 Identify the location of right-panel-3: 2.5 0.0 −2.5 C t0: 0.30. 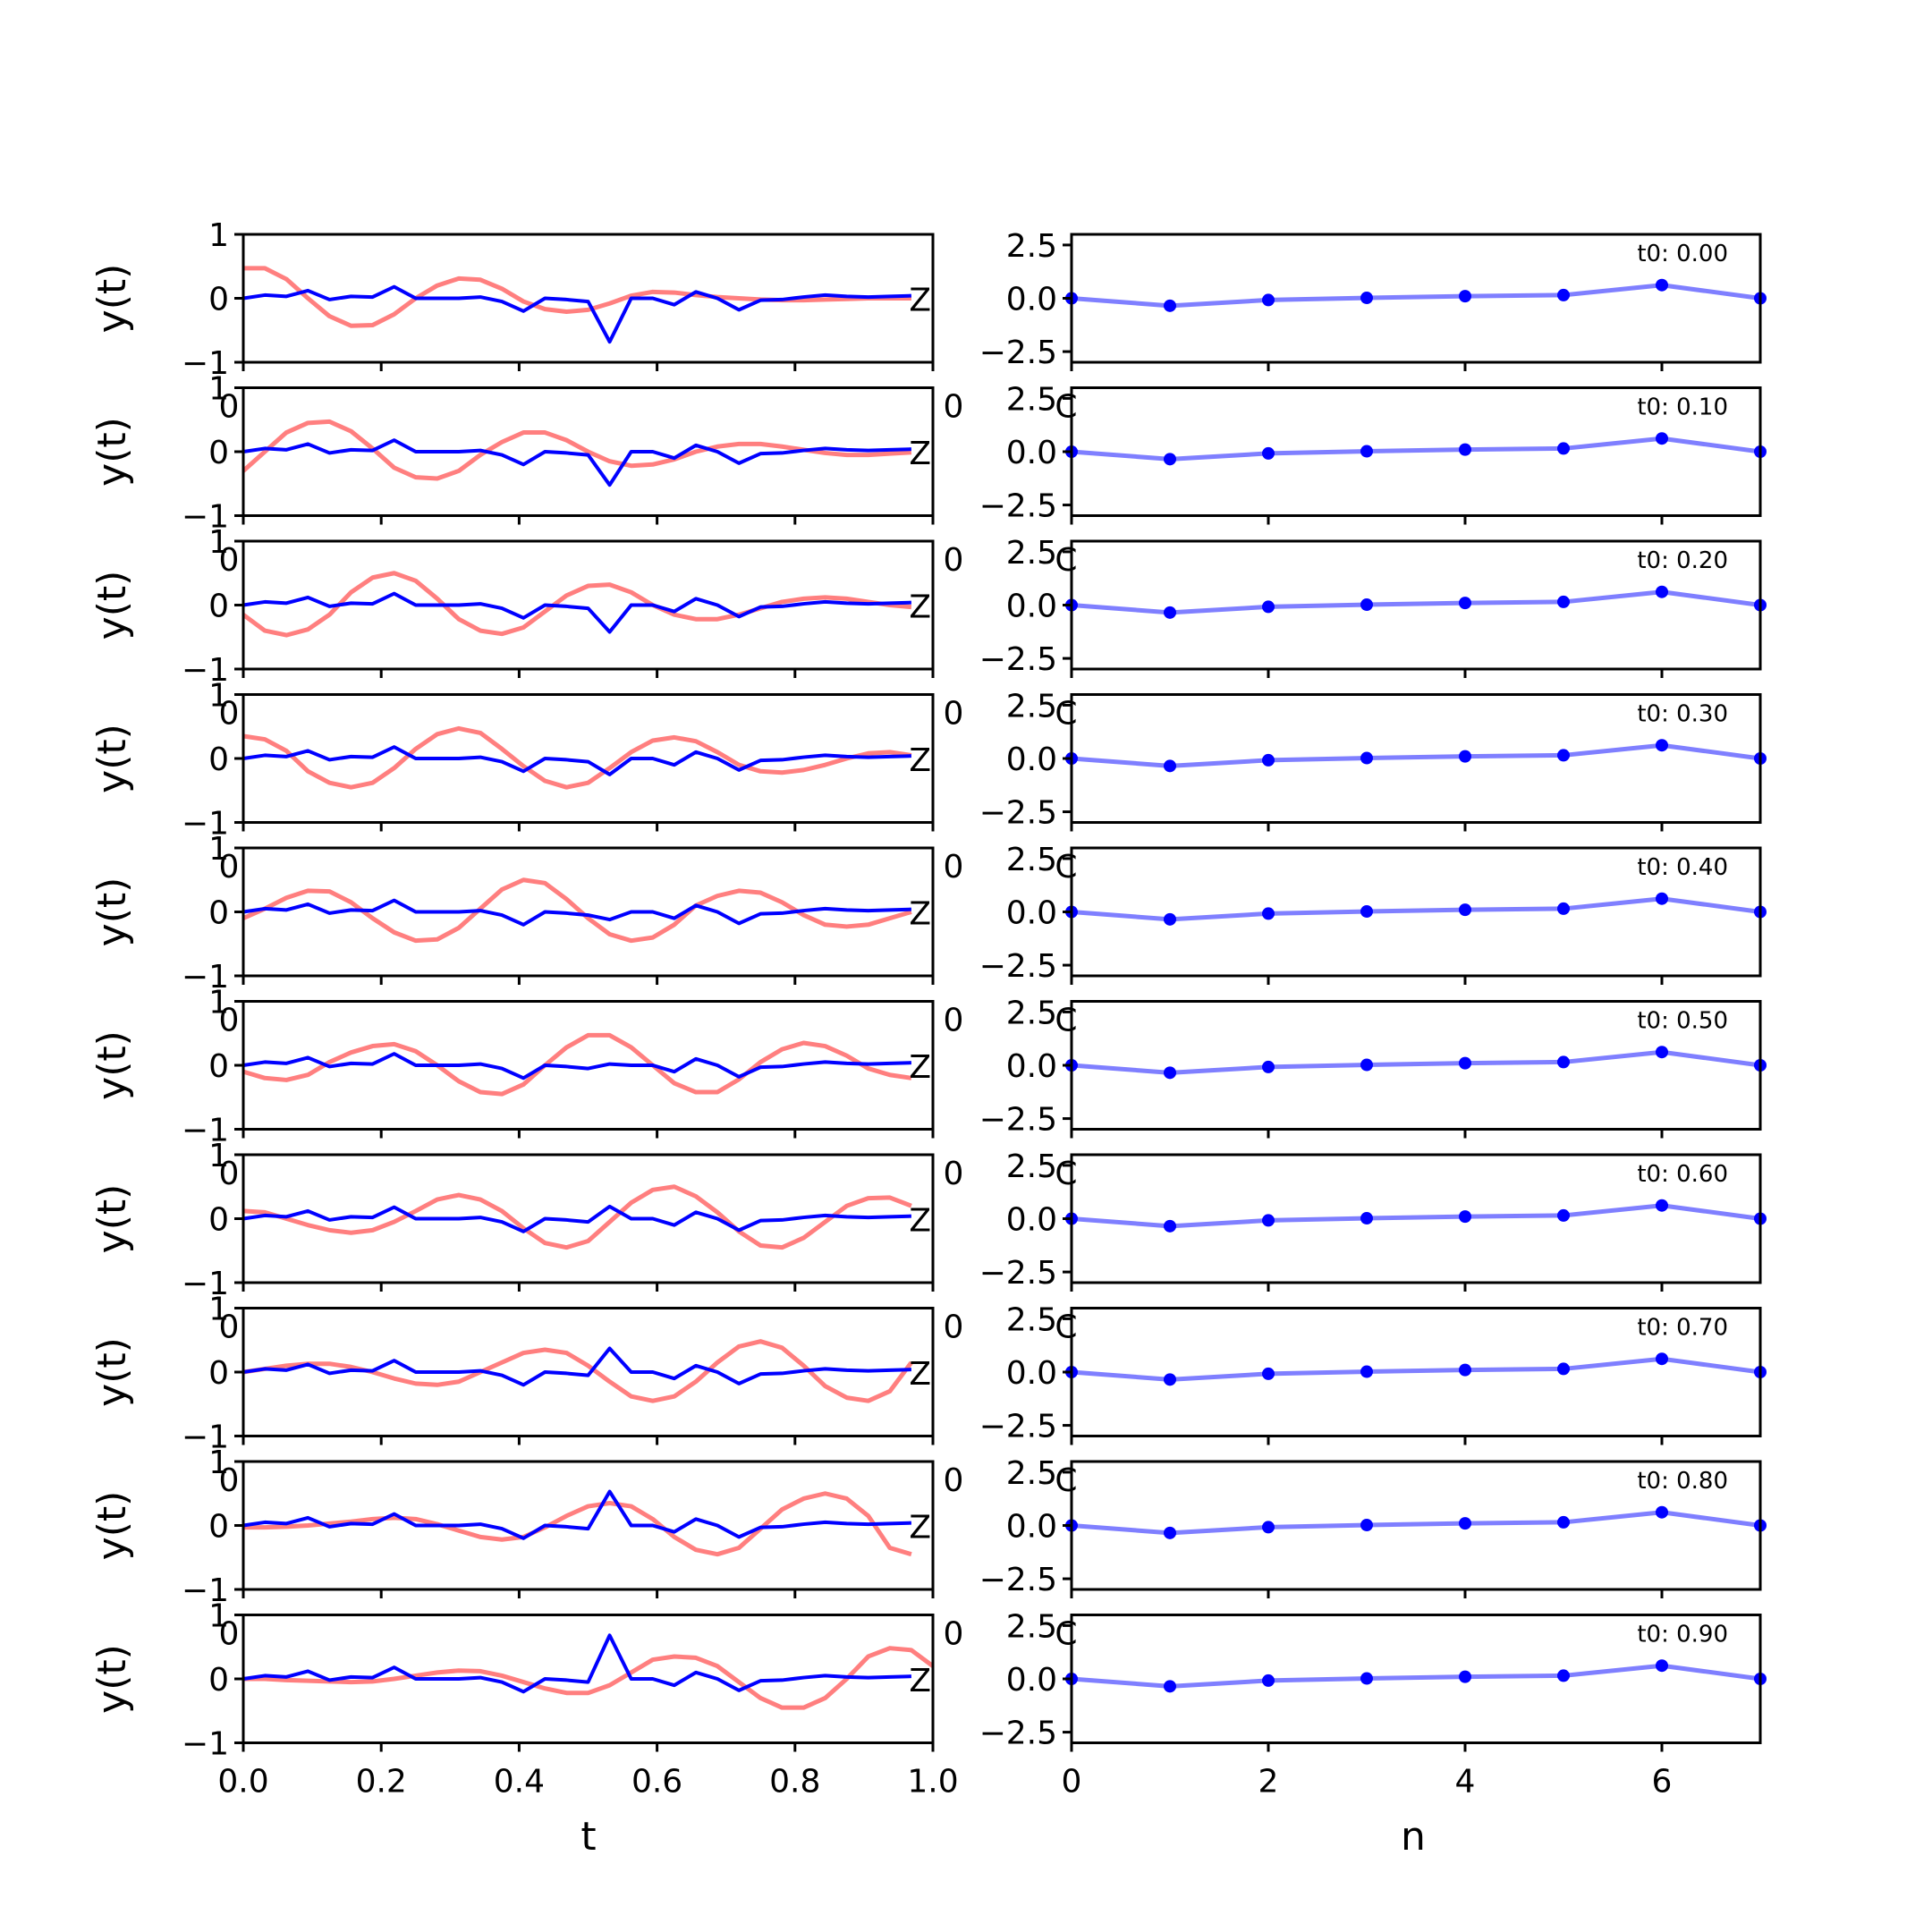
(1373, 760).